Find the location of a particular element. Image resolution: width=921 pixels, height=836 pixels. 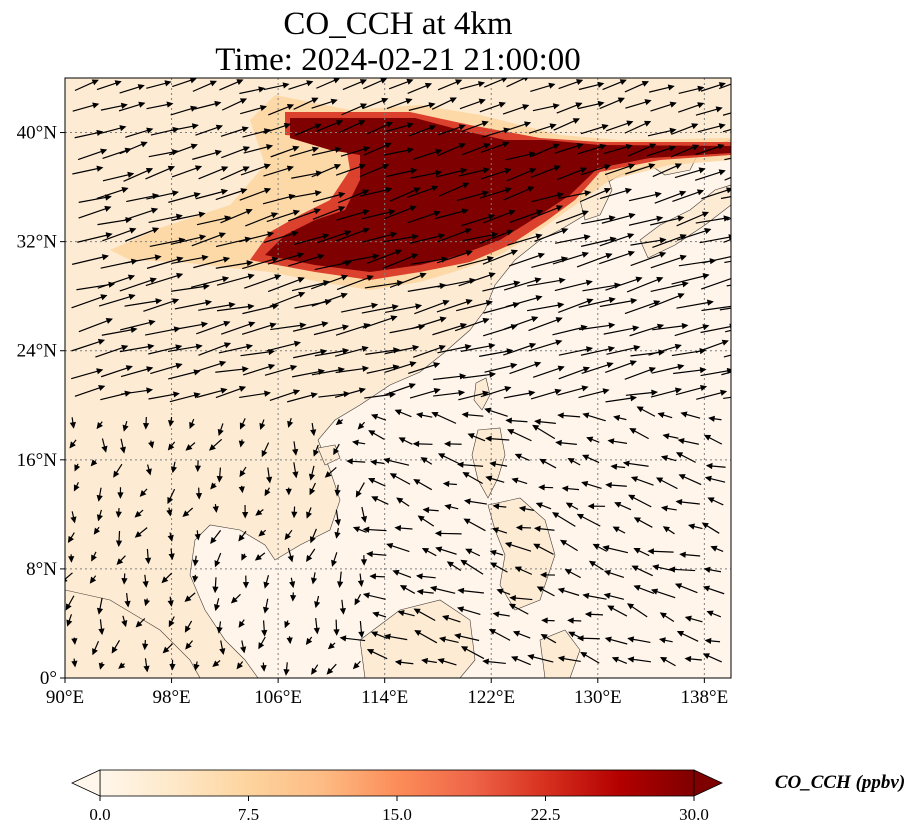

map-title-line2: Time: 2024-02-21 21:00:00 is located at coordinates (397, 60).